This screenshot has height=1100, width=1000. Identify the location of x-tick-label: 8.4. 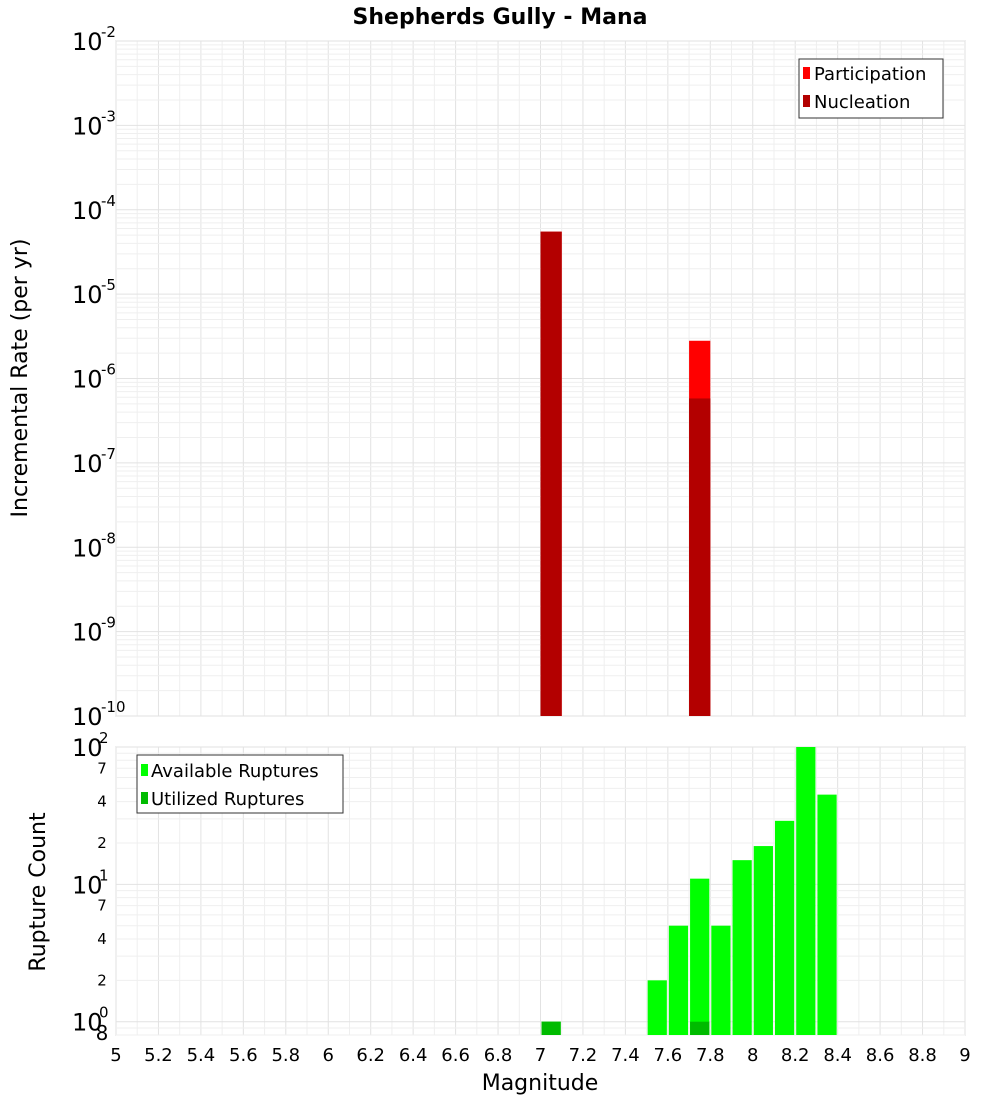
(837, 1055).